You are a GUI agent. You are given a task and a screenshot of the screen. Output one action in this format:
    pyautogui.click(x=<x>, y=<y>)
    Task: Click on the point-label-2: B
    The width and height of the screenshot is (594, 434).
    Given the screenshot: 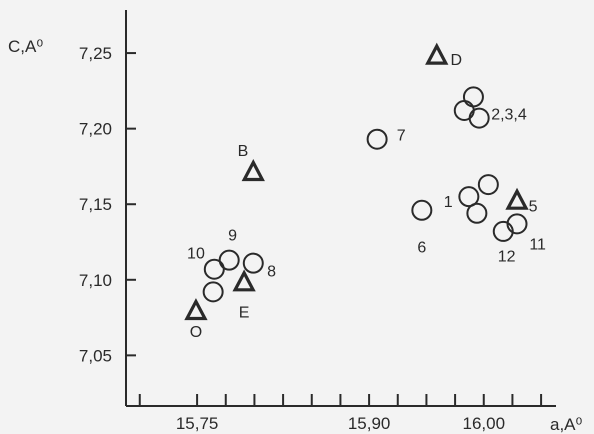 What is the action you would take?
    pyautogui.click(x=243, y=151)
    